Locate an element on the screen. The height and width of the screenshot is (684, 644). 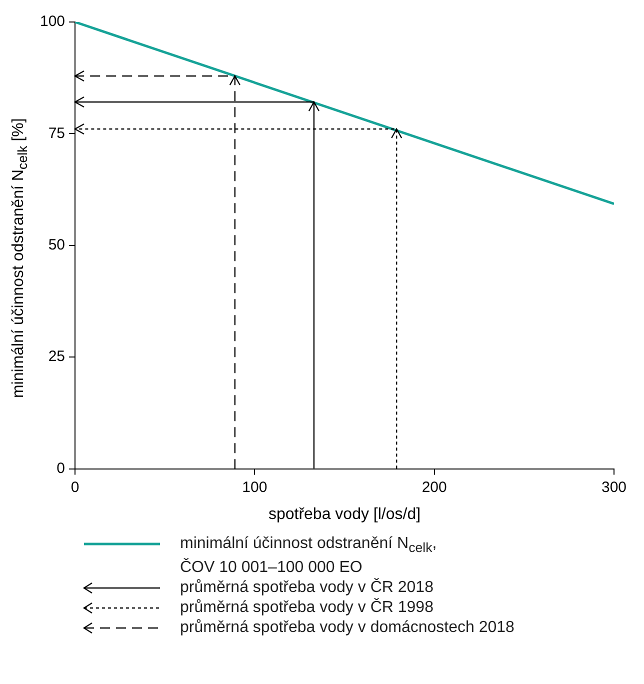
legend-label: průměrná spotřeba vody v ČR 1998 is located at coordinates (307, 608).